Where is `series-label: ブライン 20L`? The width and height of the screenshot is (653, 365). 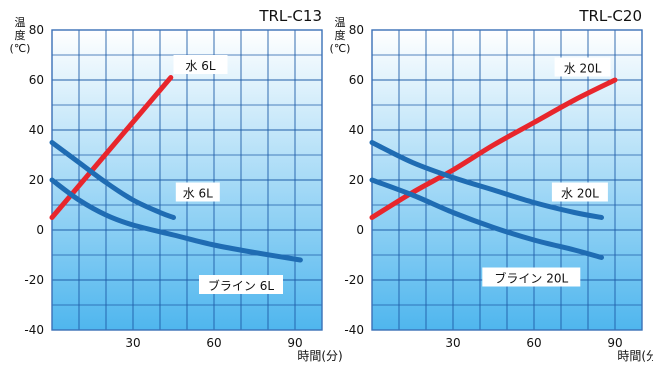 series-label: ブライン 20L is located at coordinates (531, 278).